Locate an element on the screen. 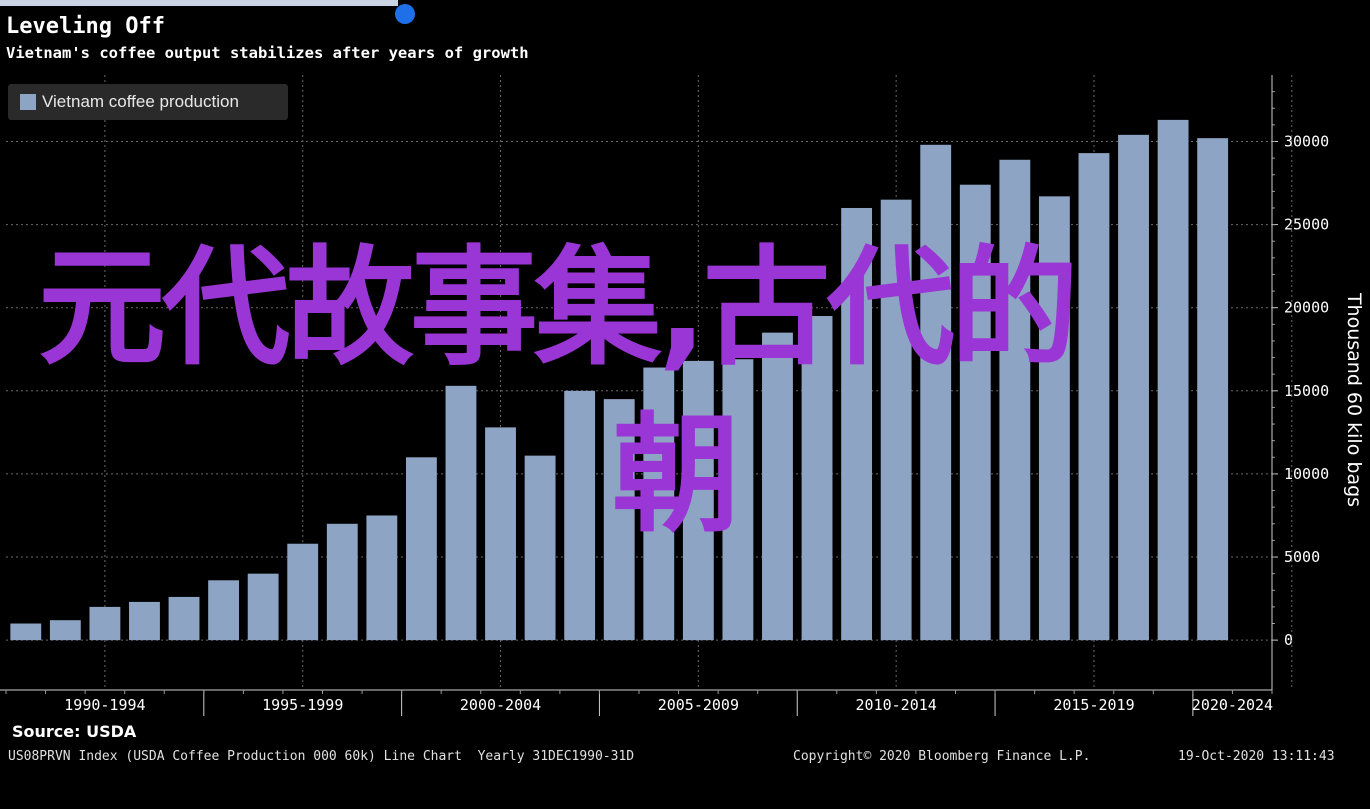  x-tick-label: 2015-2019 is located at coordinates (1093, 705).